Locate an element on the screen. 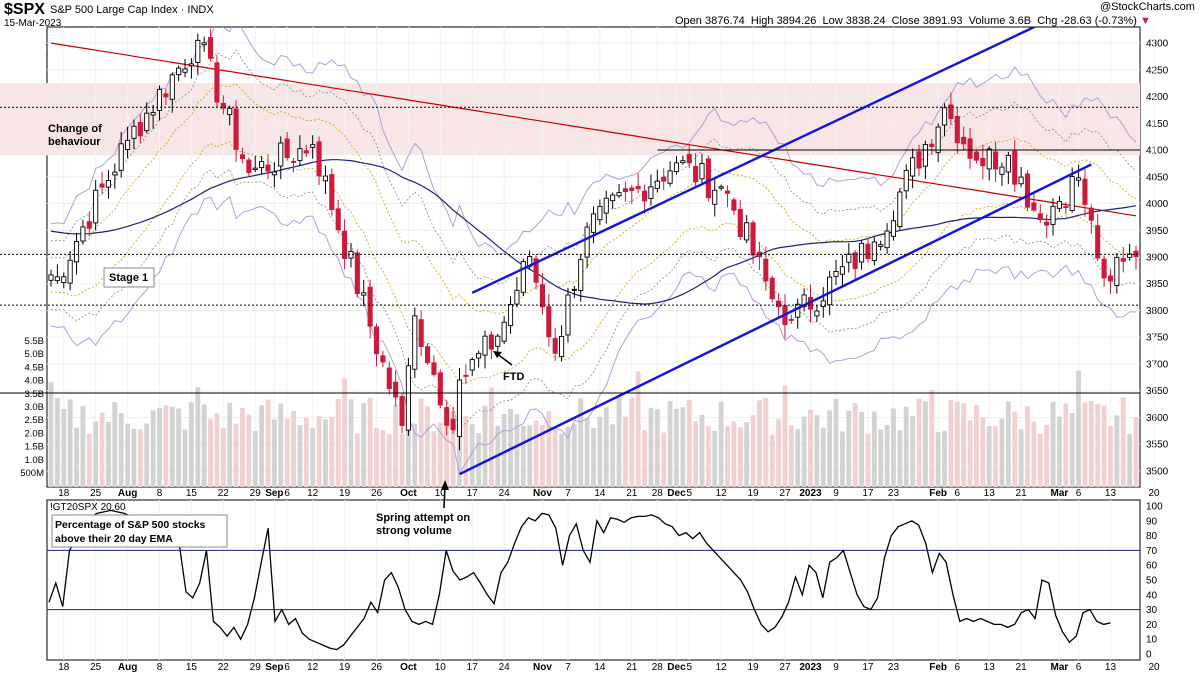  ind-tick-label: 50 is located at coordinates (1152, 581).